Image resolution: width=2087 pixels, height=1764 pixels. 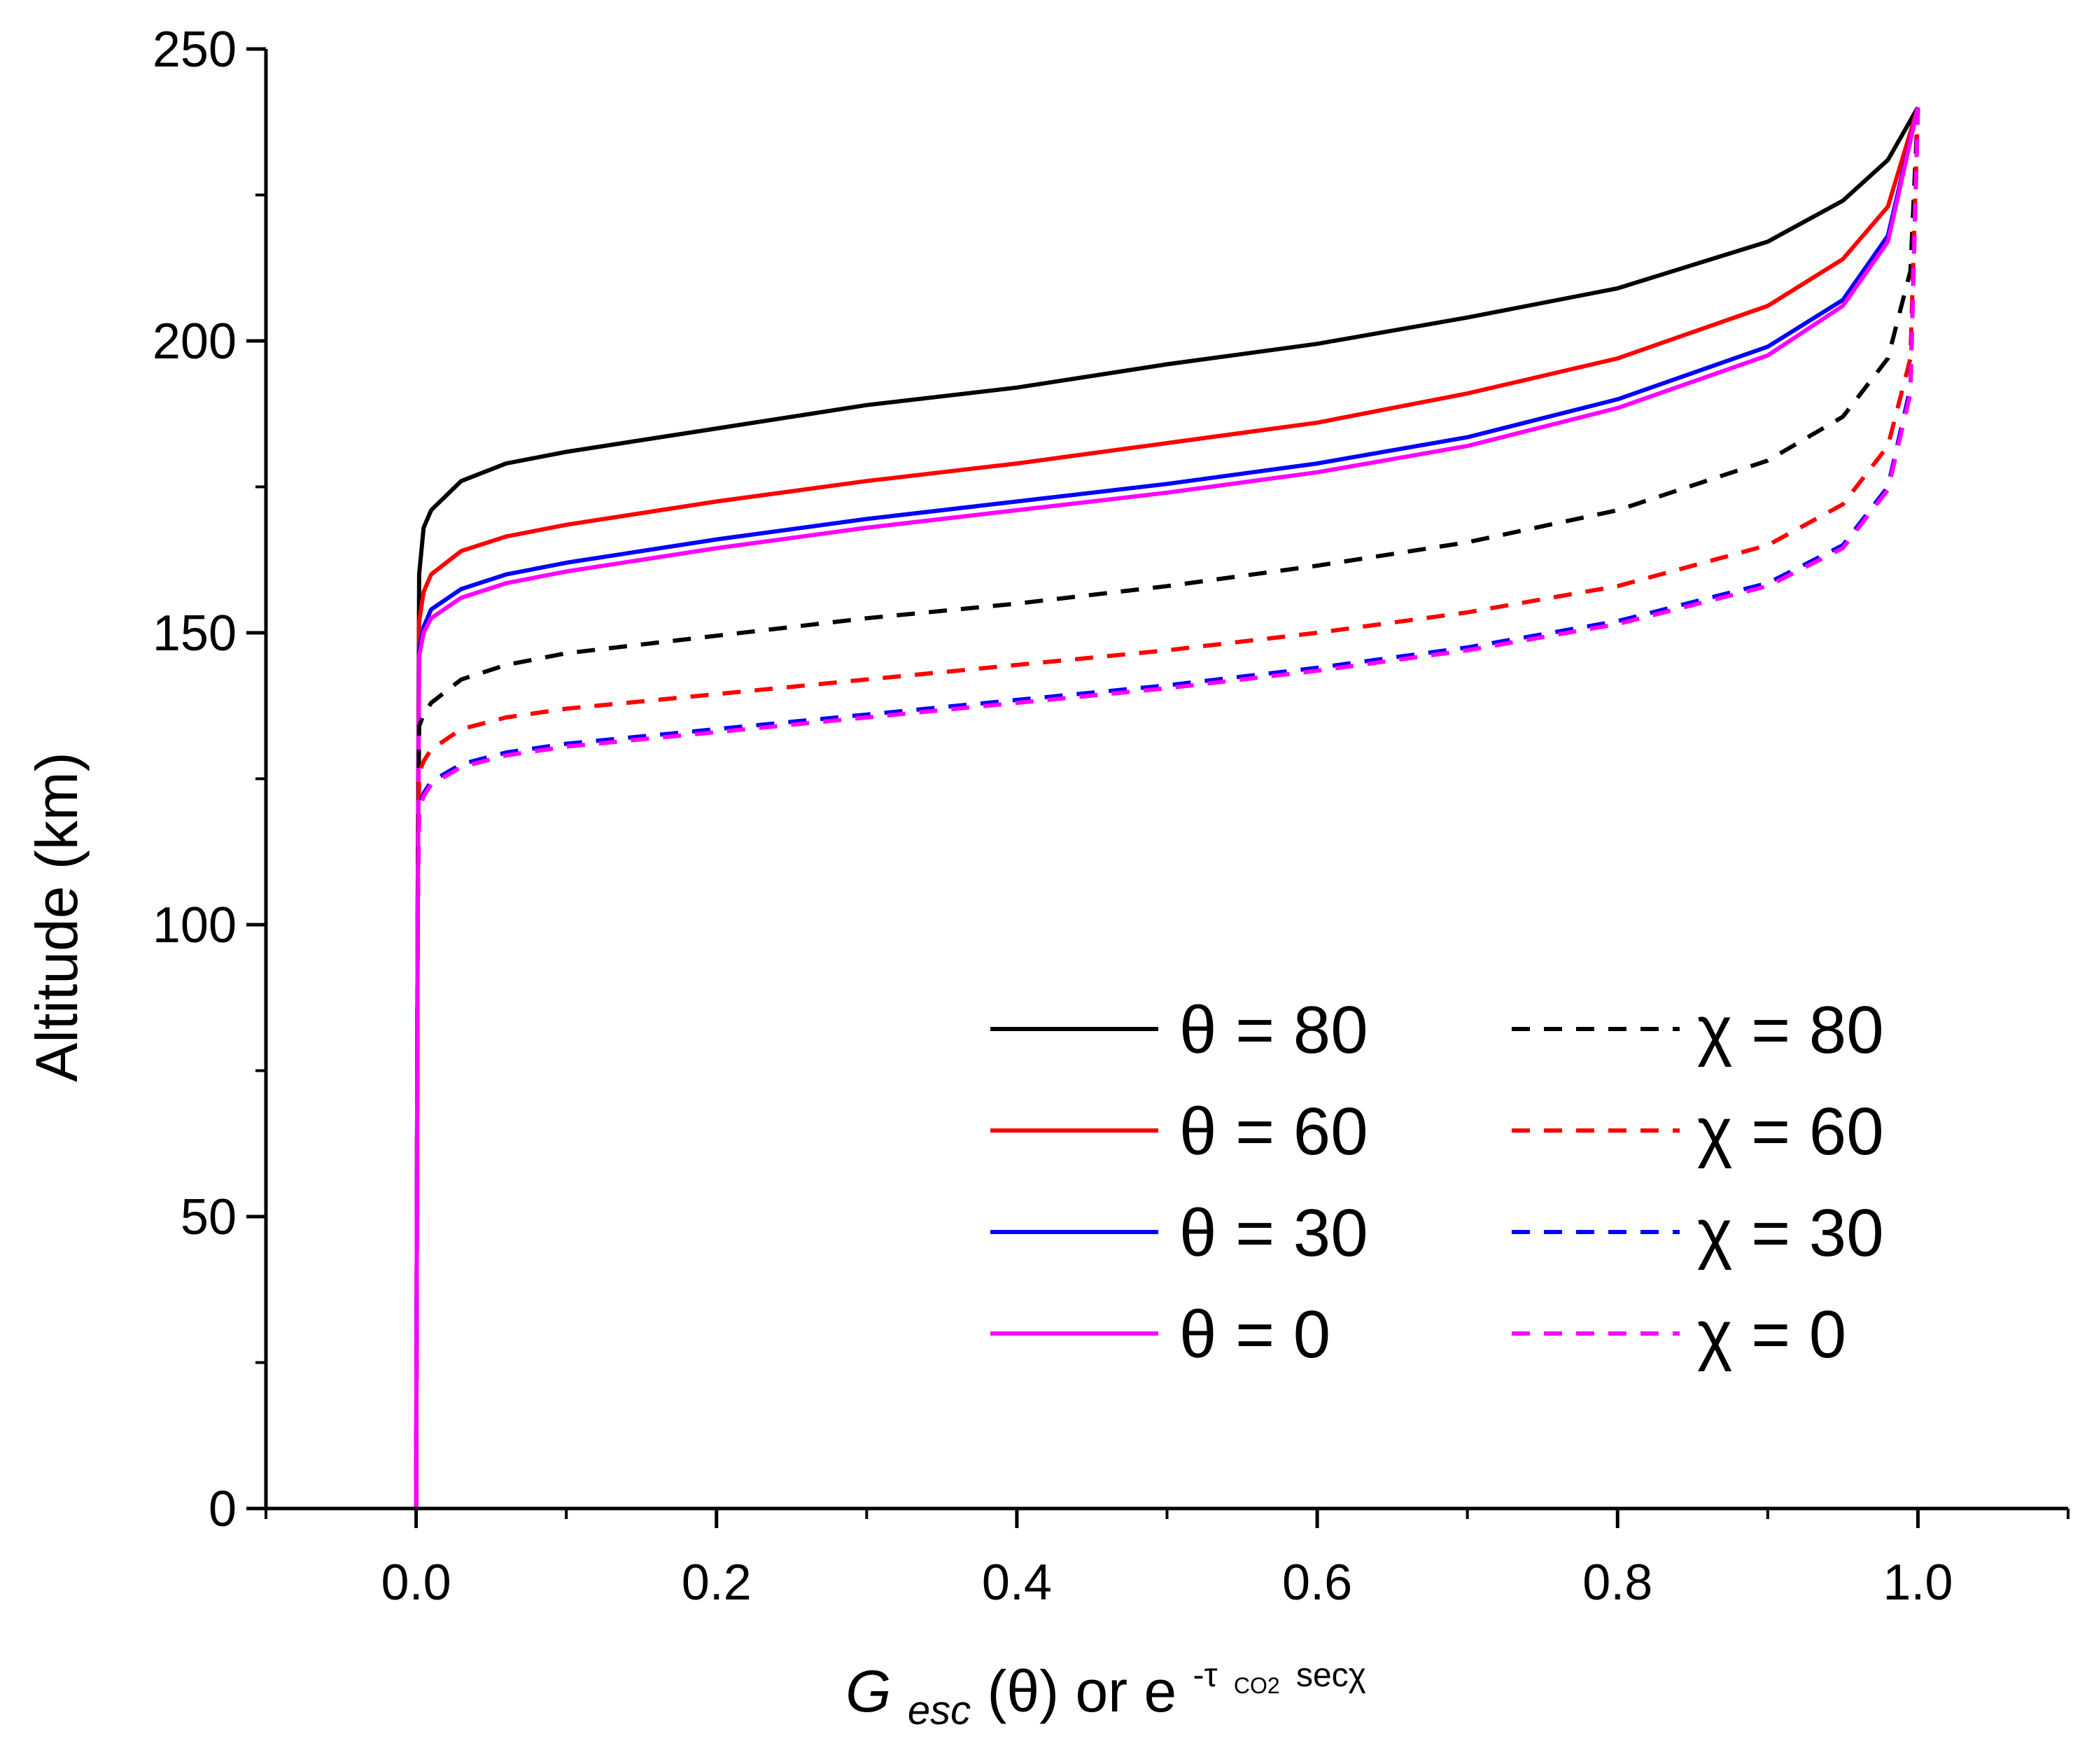 I want to click on x-tick-label: 0.6, so click(x=1317, y=1583).